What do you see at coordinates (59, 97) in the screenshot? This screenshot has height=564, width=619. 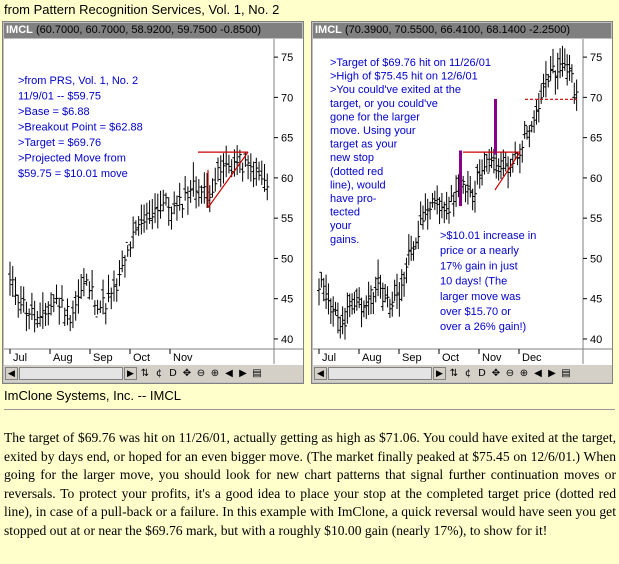 I see `left-annotation-line: 11/9/01 -- $59.75` at bounding box center [59, 97].